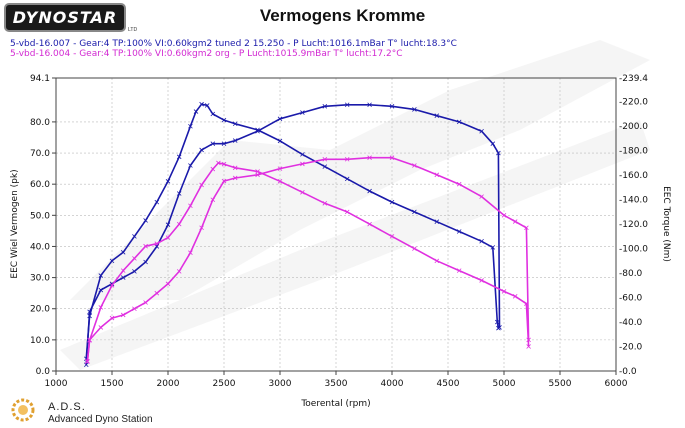 Image resolution: width=685 pixels, height=428 pixels. Describe the element at coordinates (633, 152) in the screenshot. I see `y2-tick-label: -180.0` at that location.